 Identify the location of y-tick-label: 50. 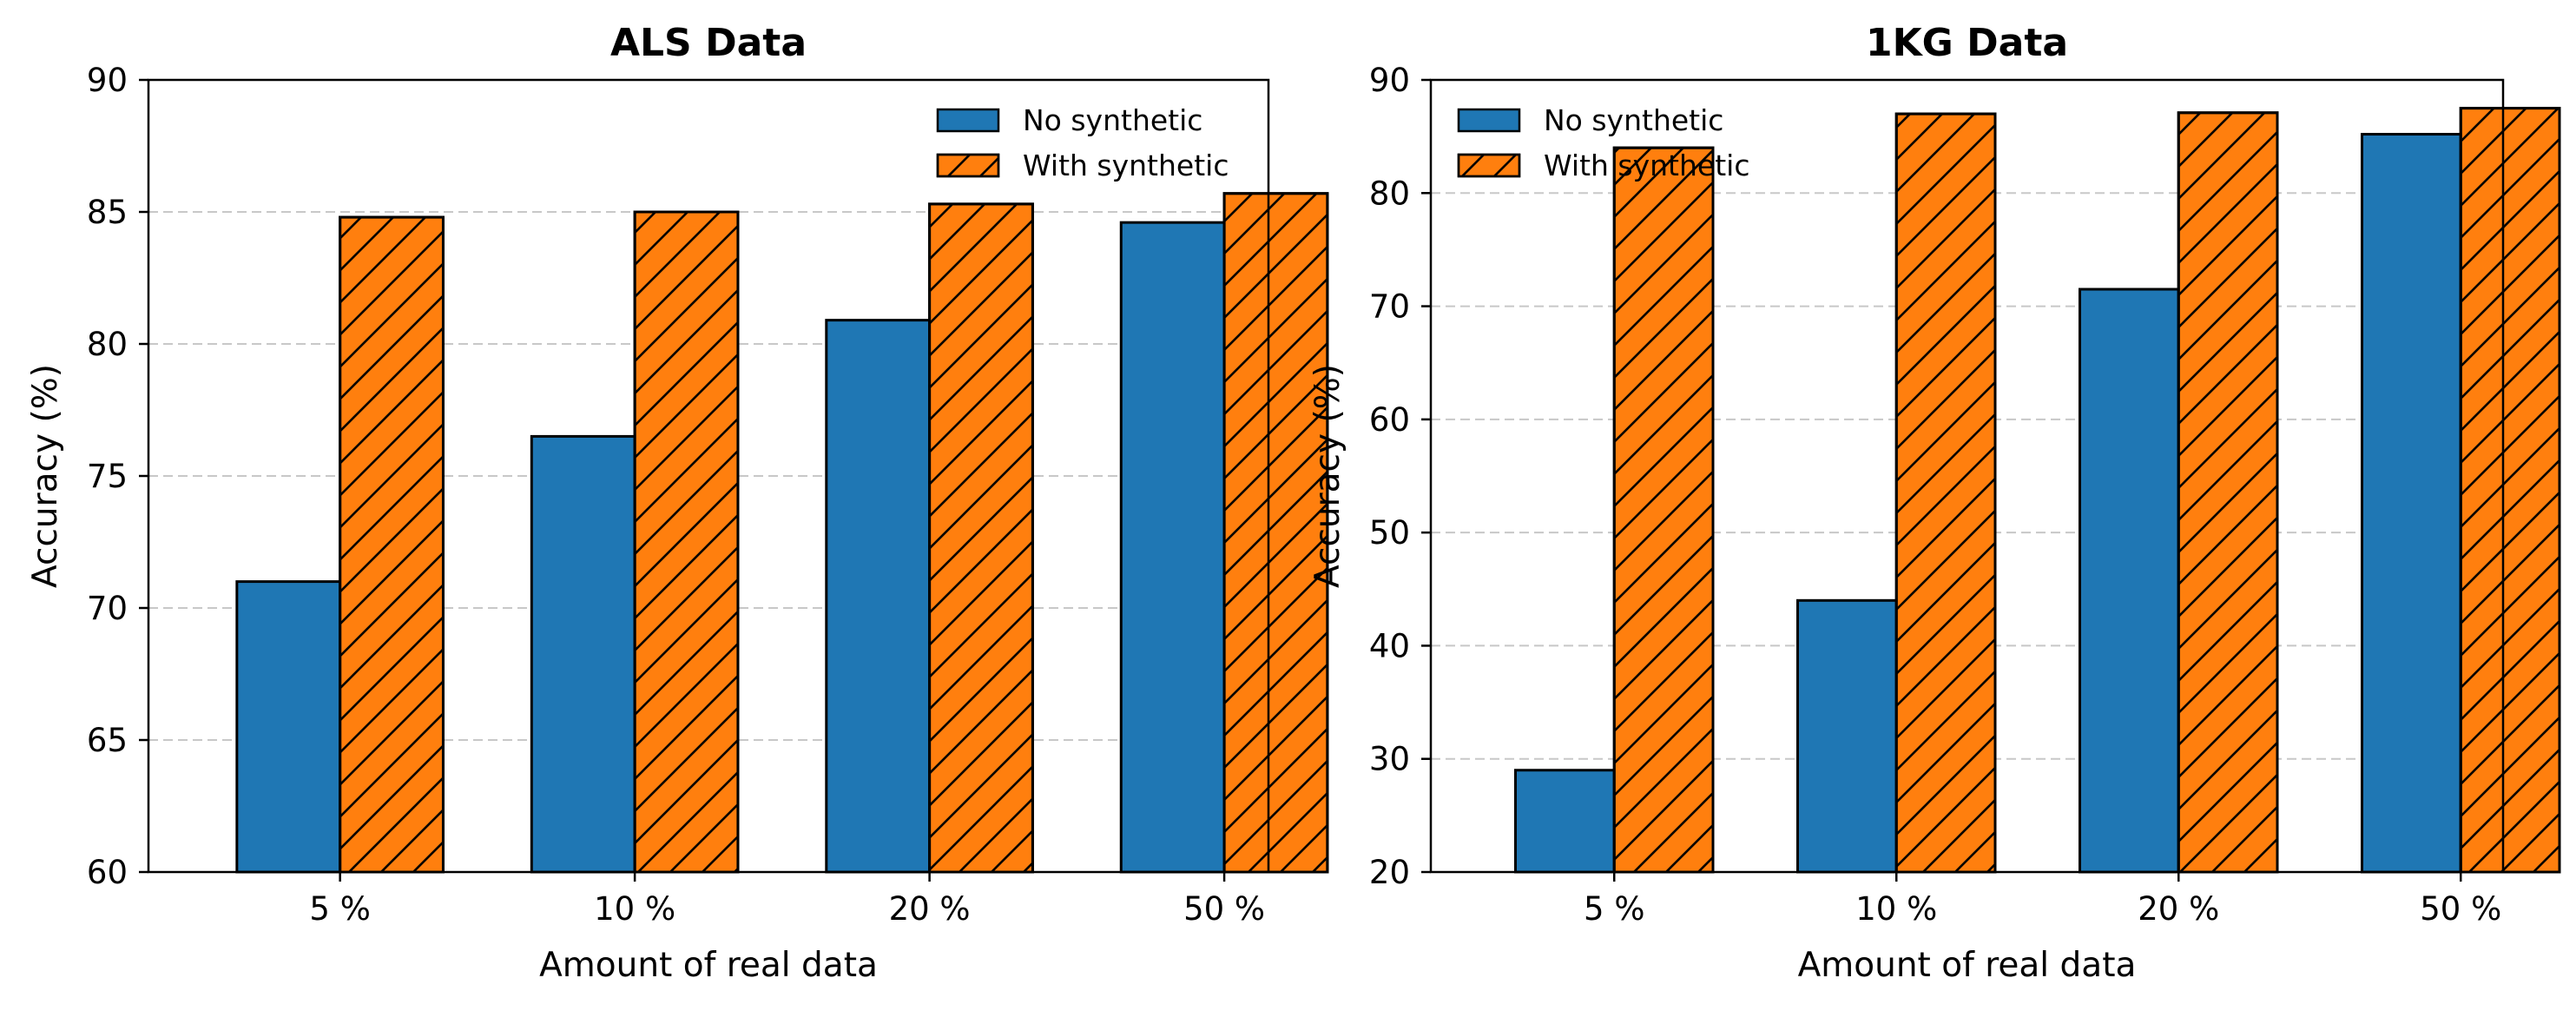
(1389, 533).